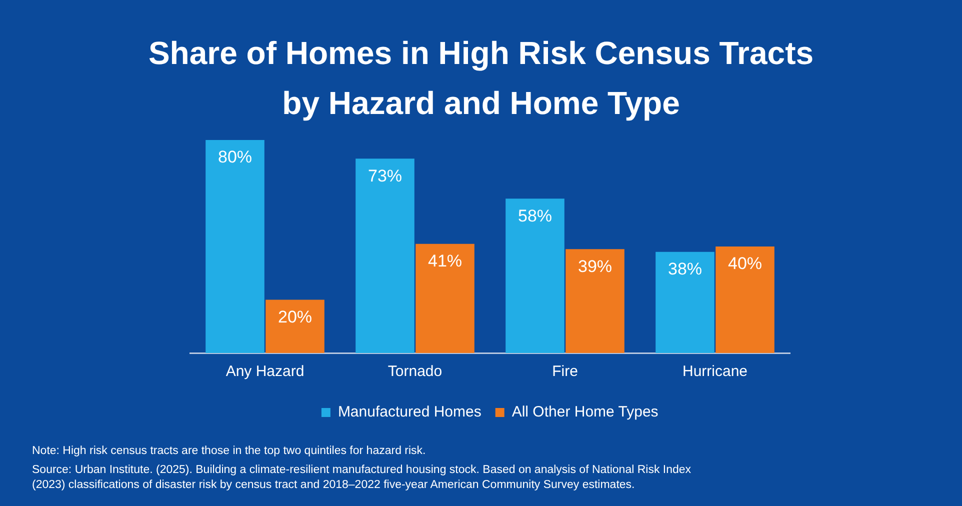  I want to click on data-label: 80%, so click(235, 157).